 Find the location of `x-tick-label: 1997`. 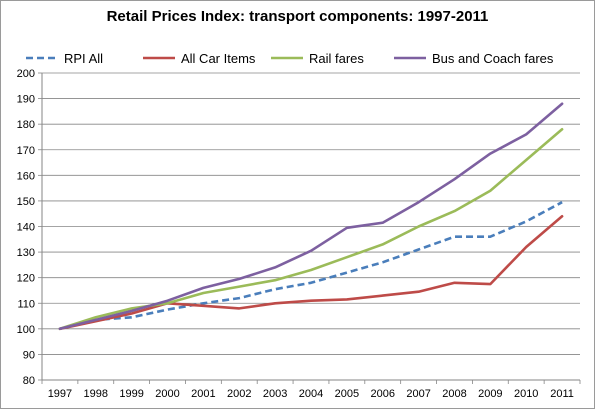

x-tick-label: 1997 is located at coordinates (60, 394).